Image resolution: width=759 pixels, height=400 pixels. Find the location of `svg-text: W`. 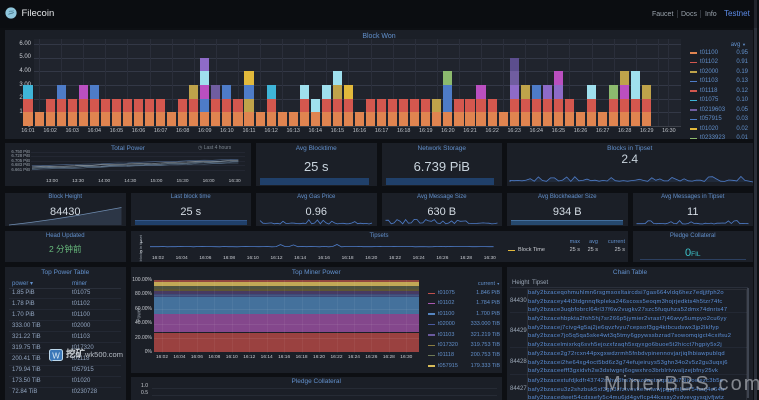

svg-text: W is located at coordinates (56, 356).